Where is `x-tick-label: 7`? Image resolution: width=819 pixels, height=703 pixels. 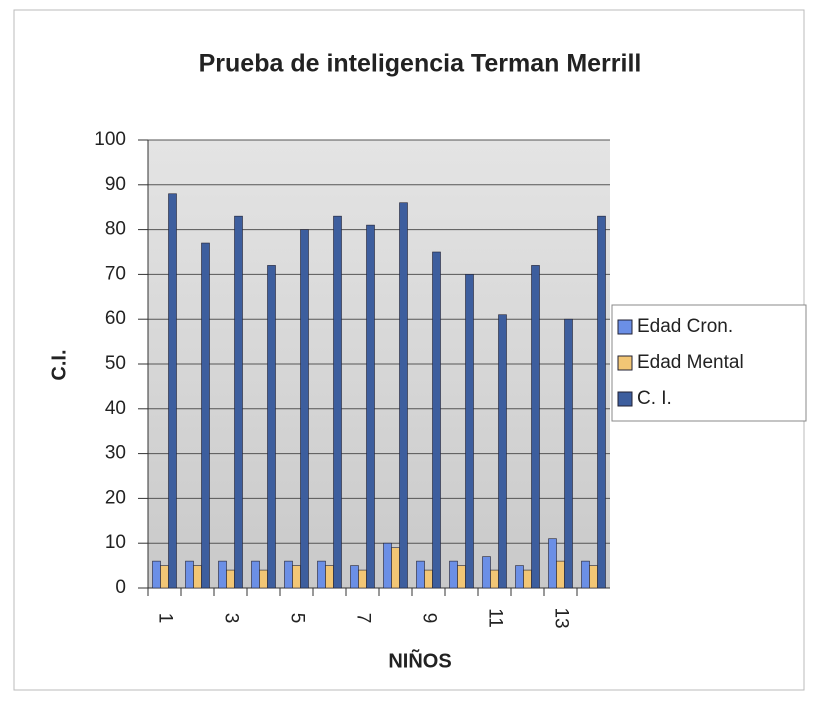
x-tick-label: 7 is located at coordinates (362, 618).